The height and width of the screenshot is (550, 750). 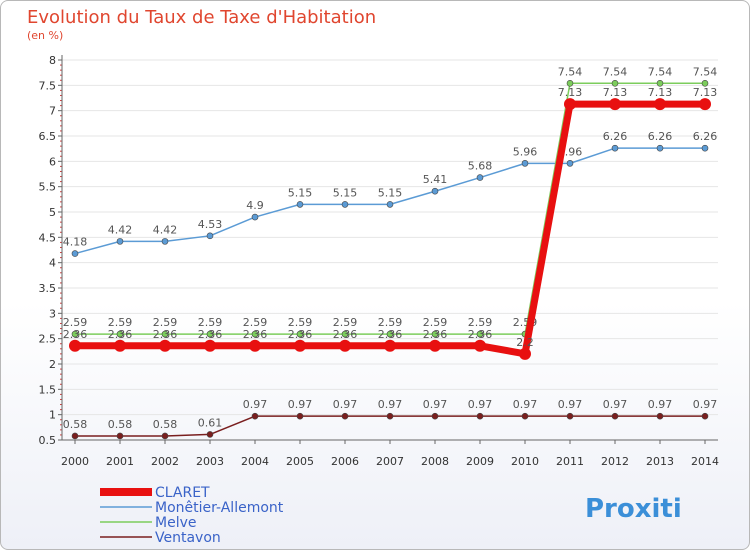 What do you see at coordinates (52, 415) in the screenshot?
I see `y-tick-label: 1` at bounding box center [52, 415].